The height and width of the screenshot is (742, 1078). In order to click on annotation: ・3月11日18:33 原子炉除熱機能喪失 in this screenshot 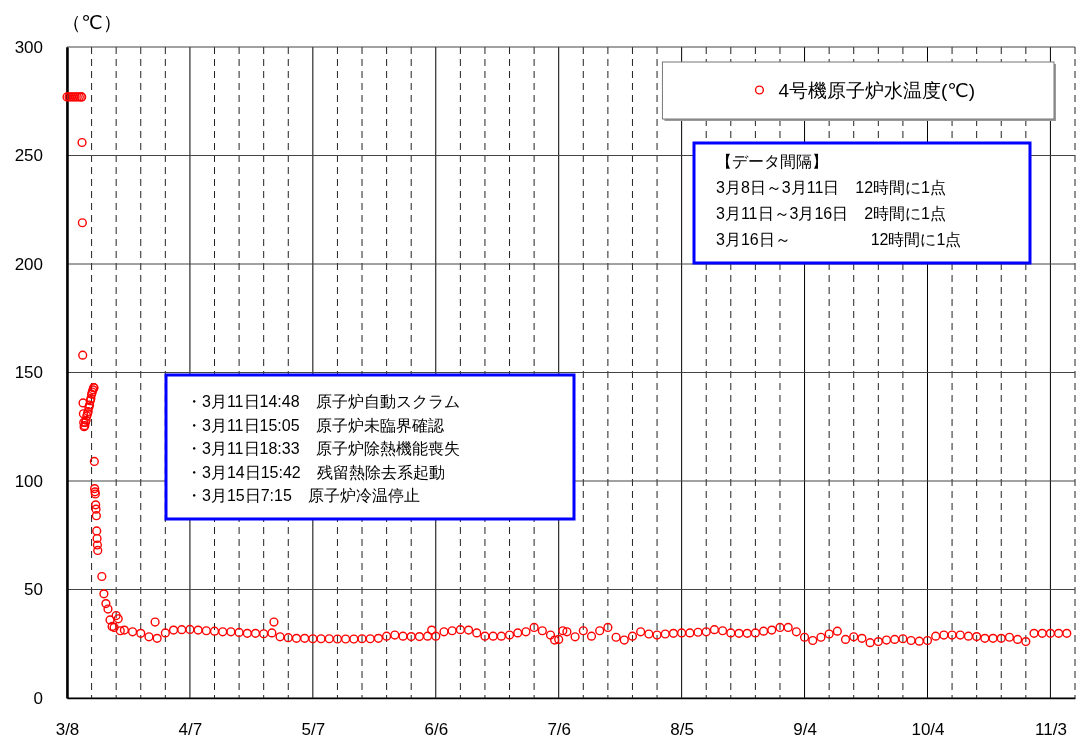, I will do `click(323, 448)`.